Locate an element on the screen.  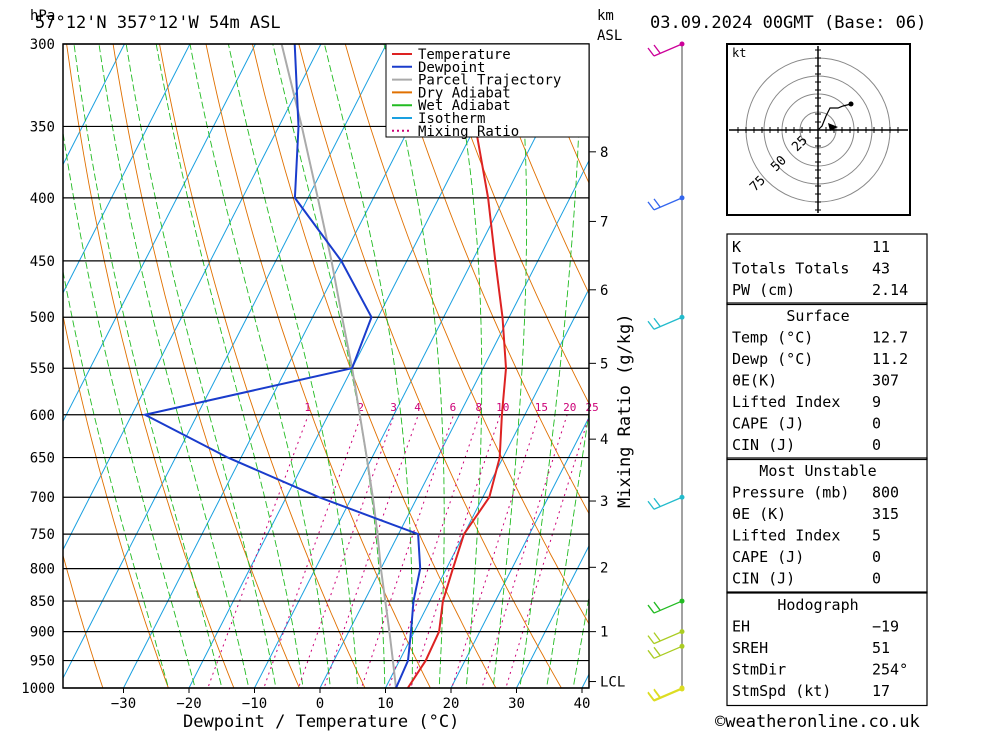
table-row-value: 51 is located at coordinates (881, 648).